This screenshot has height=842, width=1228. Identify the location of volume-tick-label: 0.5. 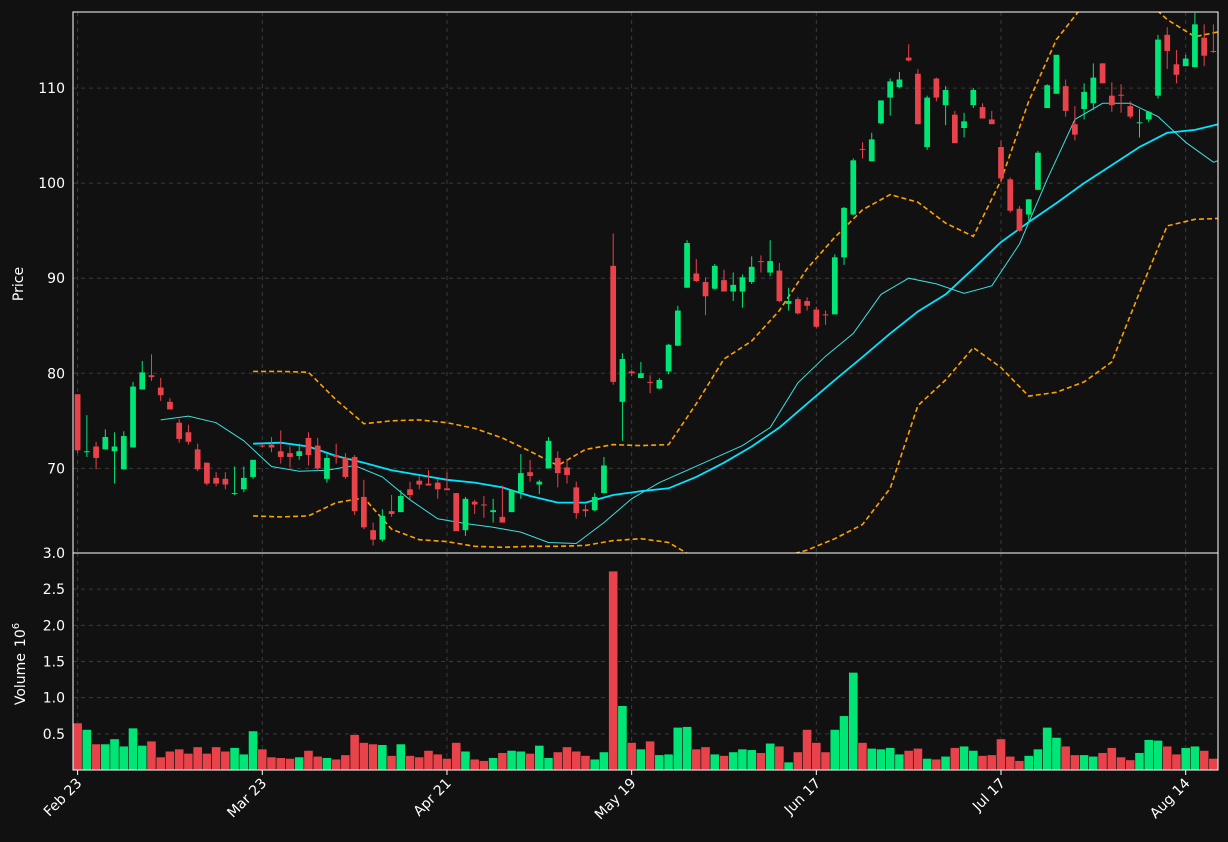
(54, 735).